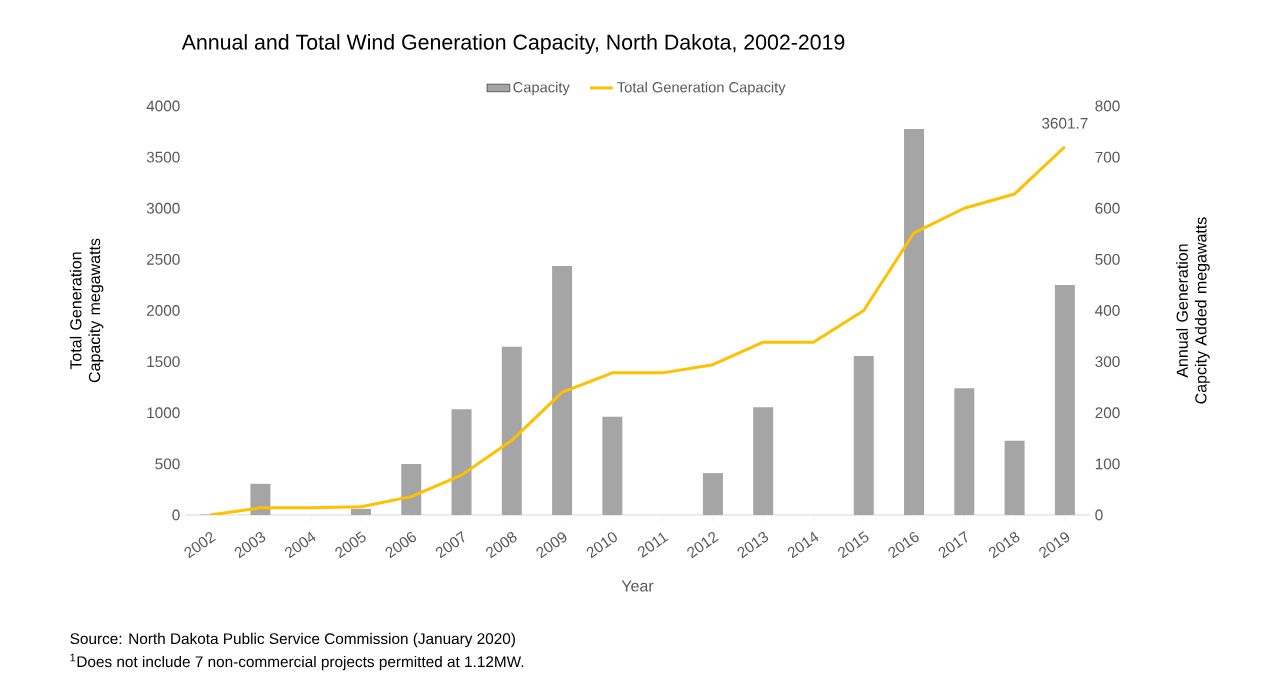 This screenshot has height=683, width=1275. Describe the element at coordinates (1099, 515) in the screenshot. I see `y2-tick-label: 0` at that location.